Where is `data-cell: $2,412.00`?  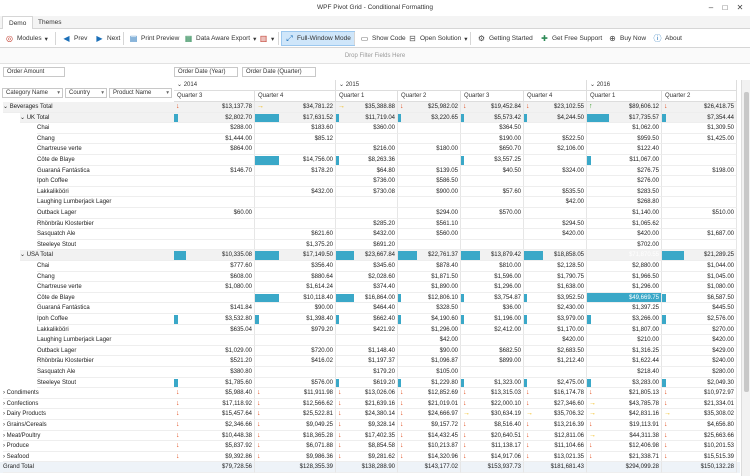 data-cell: $2,412.00 is located at coordinates (492, 330).